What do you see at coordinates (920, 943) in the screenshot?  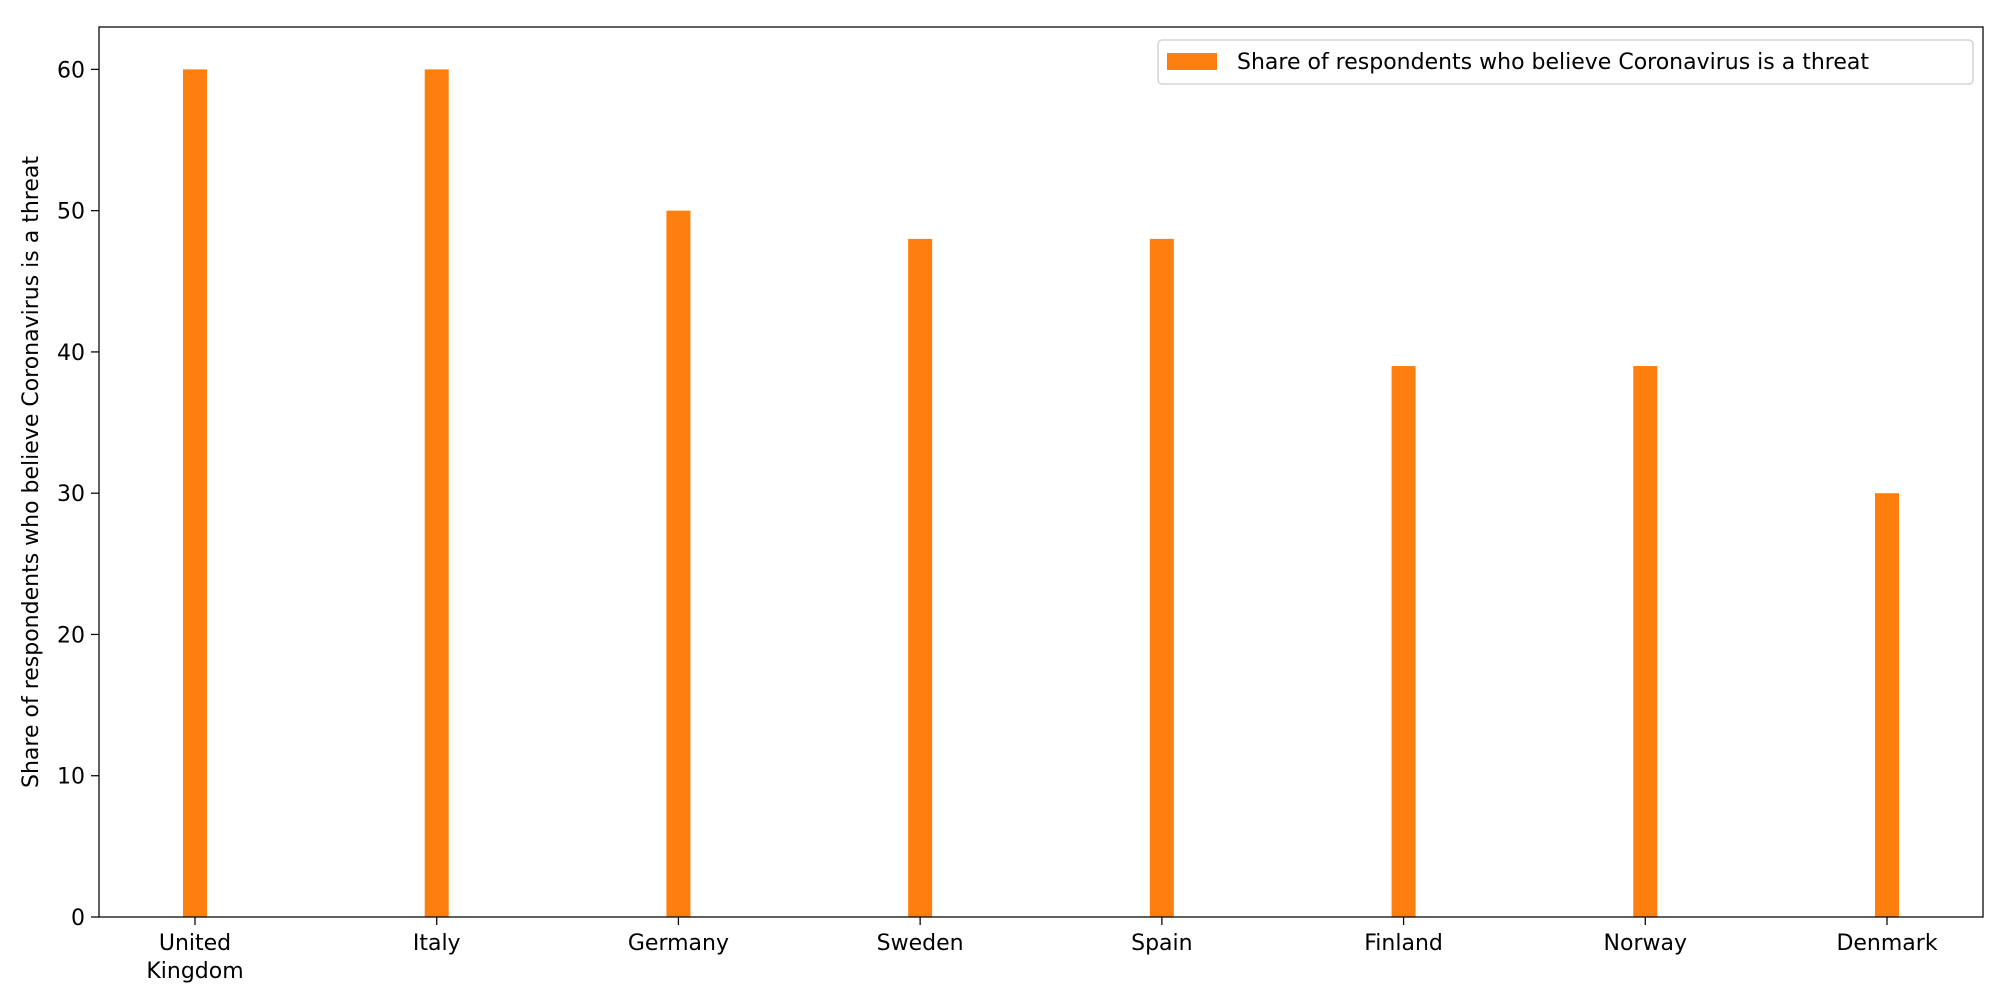 I see `x-tick-label: Sweden` at bounding box center [920, 943].